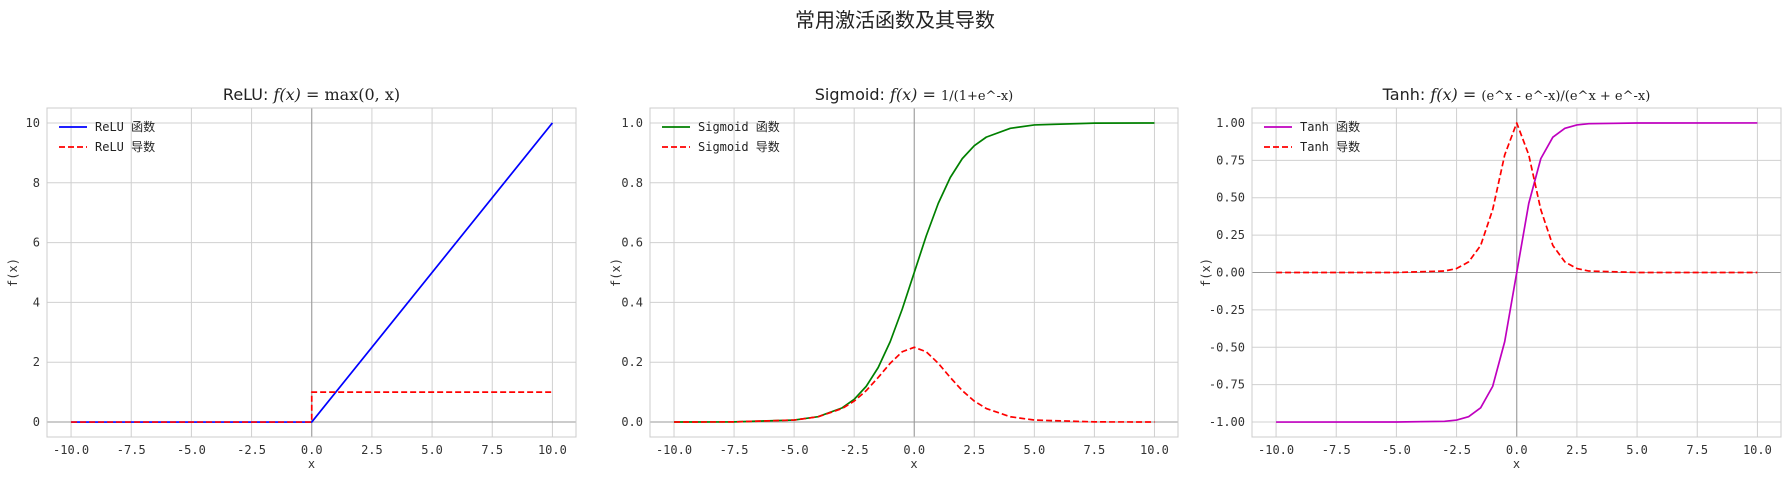  I want to click on panel-title-formula: (e^x - e^-x)/(e^x + e^-x), so click(1565, 96).